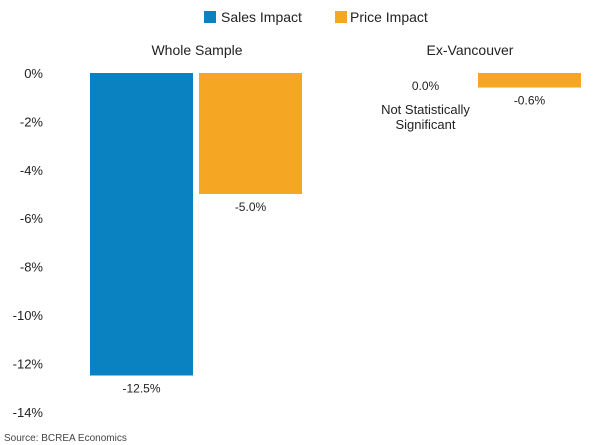 The image size is (598, 445). Describe the element at coordinates (251, 207) in the screenshot. I see `data-label: -5.0%` at that location.